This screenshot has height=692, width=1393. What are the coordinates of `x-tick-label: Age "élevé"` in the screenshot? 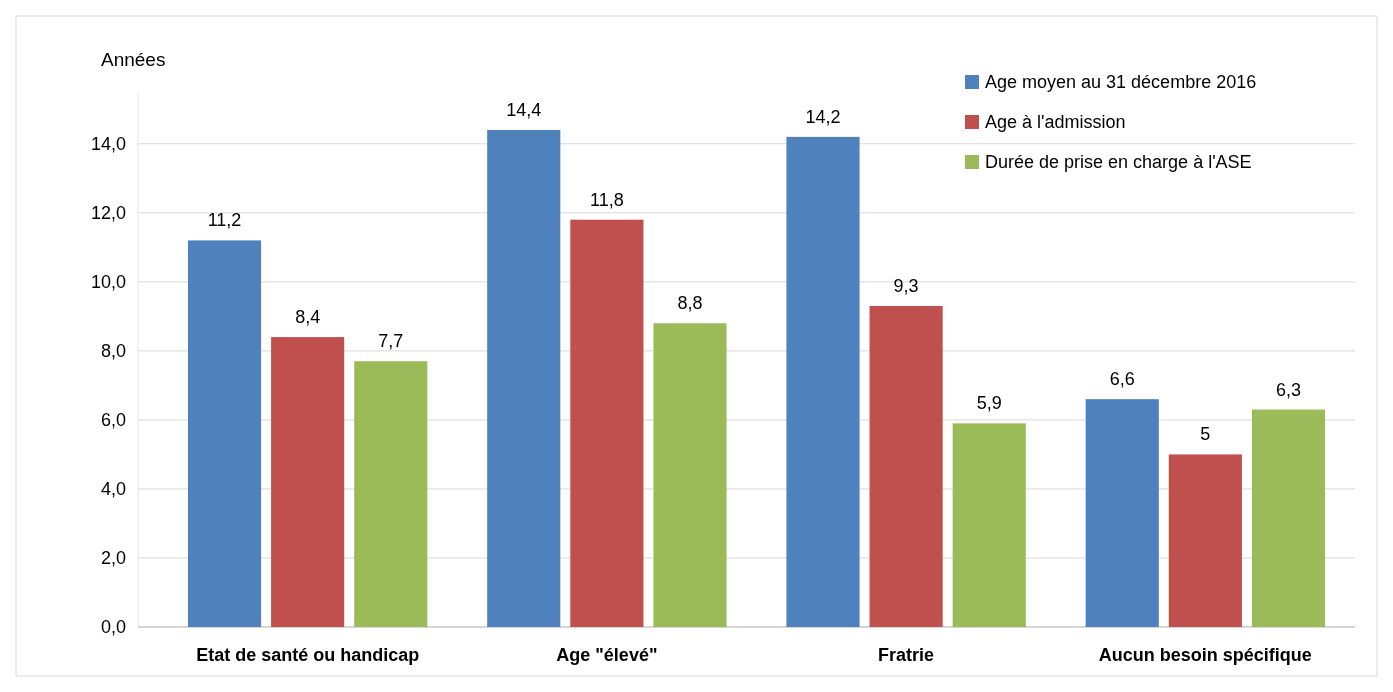 It's located at (607, 655).